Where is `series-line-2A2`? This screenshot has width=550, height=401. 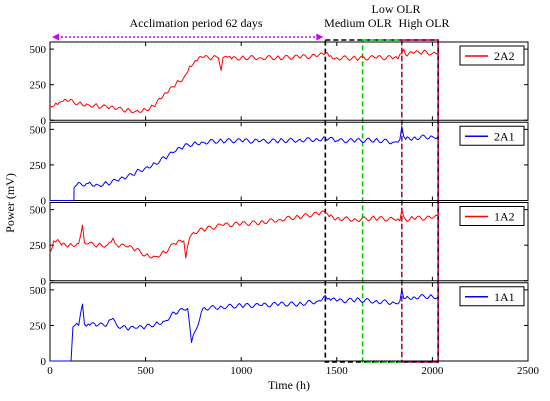
series-line-2A2 is located at coordinates (244, 81).